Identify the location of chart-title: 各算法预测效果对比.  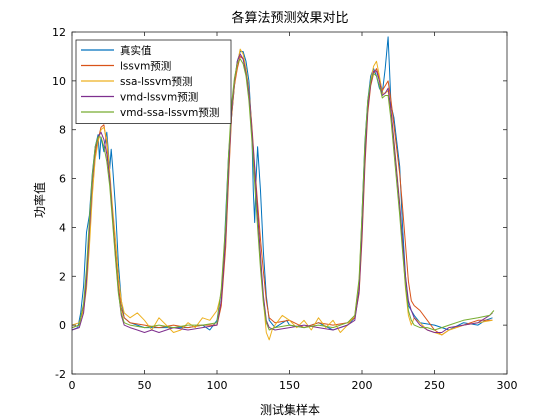
(289, 18).